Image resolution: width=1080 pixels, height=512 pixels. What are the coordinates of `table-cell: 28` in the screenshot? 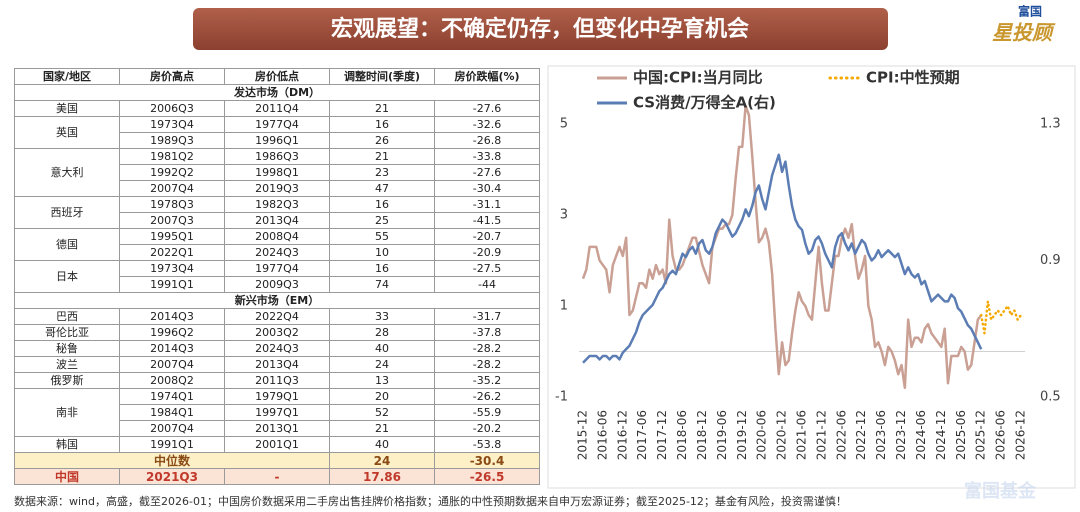 It's located at (382, 332).